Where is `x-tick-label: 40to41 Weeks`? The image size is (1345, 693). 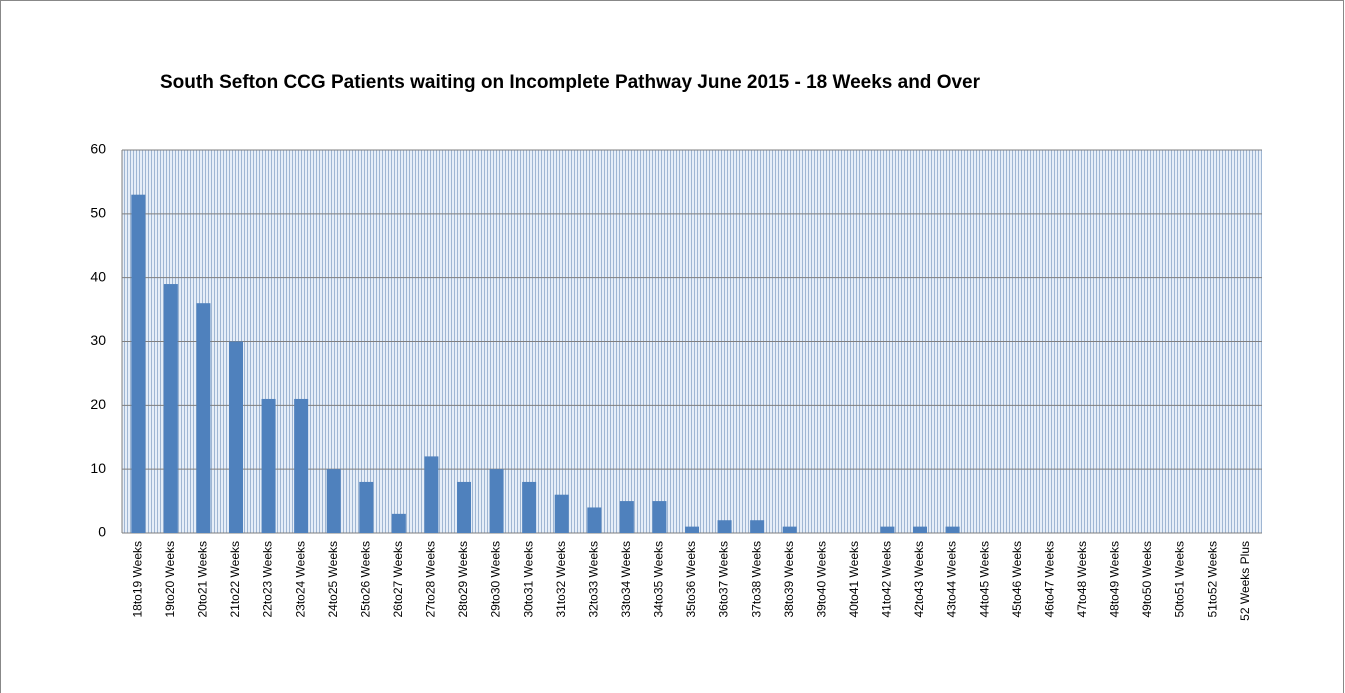 x-tick-label: 40to41 Weeks is located at coordinates (854, 579).